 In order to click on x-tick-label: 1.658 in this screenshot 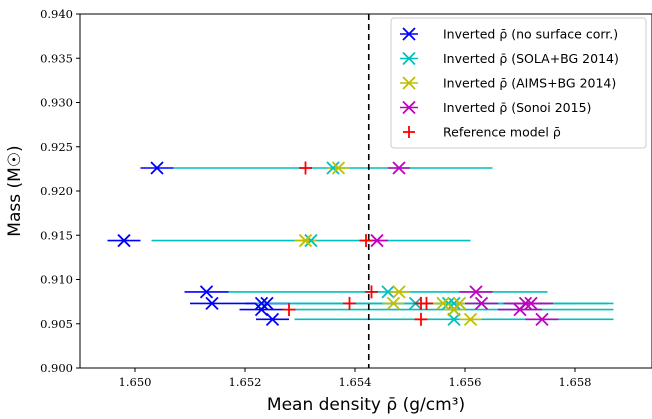, I will do `click(575, 382)`.